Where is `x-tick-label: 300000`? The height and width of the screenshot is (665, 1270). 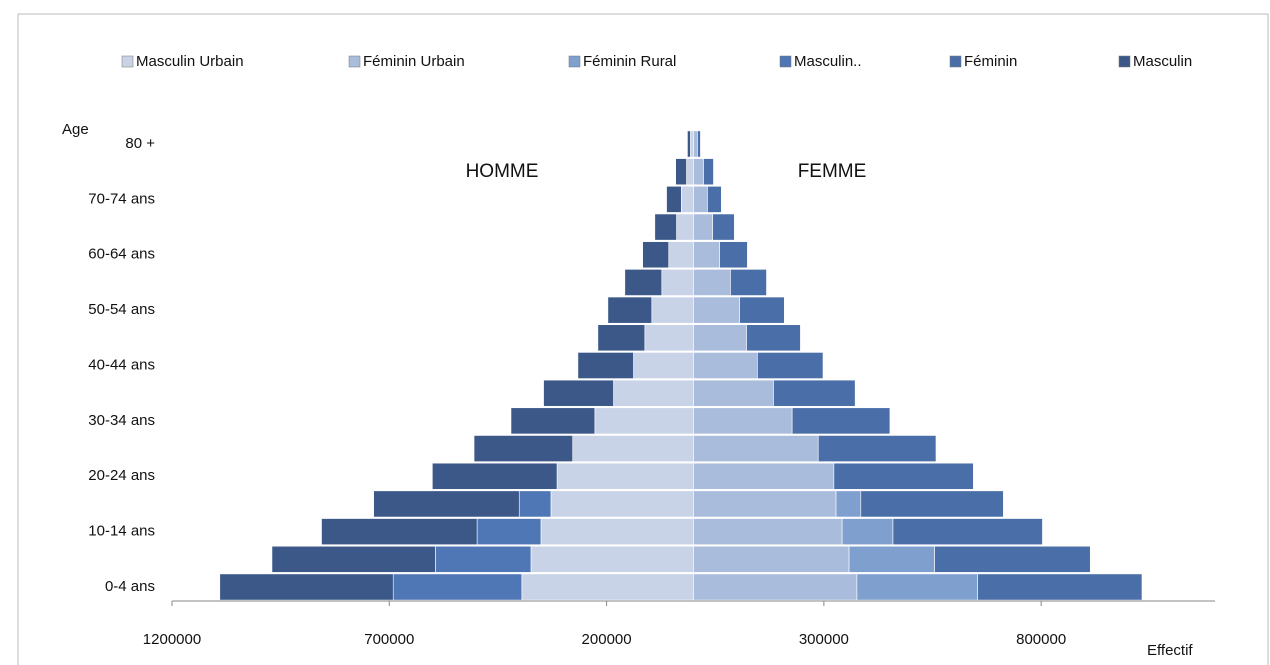
x-tick-label: 300000 is located at coordinates (824, 639).